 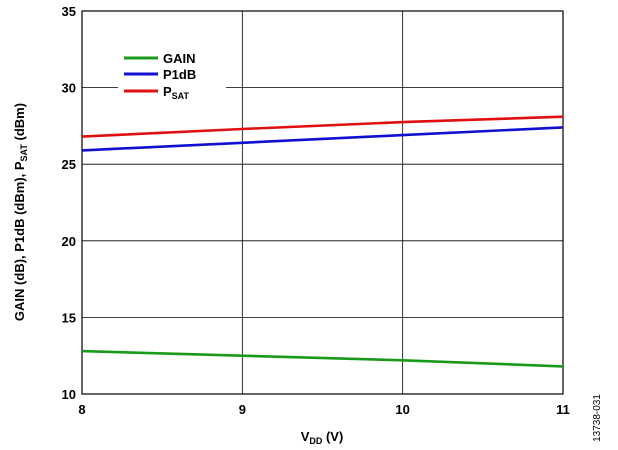 I want to click on x-axis-title-sub: DD, so click(x=315, y=441).